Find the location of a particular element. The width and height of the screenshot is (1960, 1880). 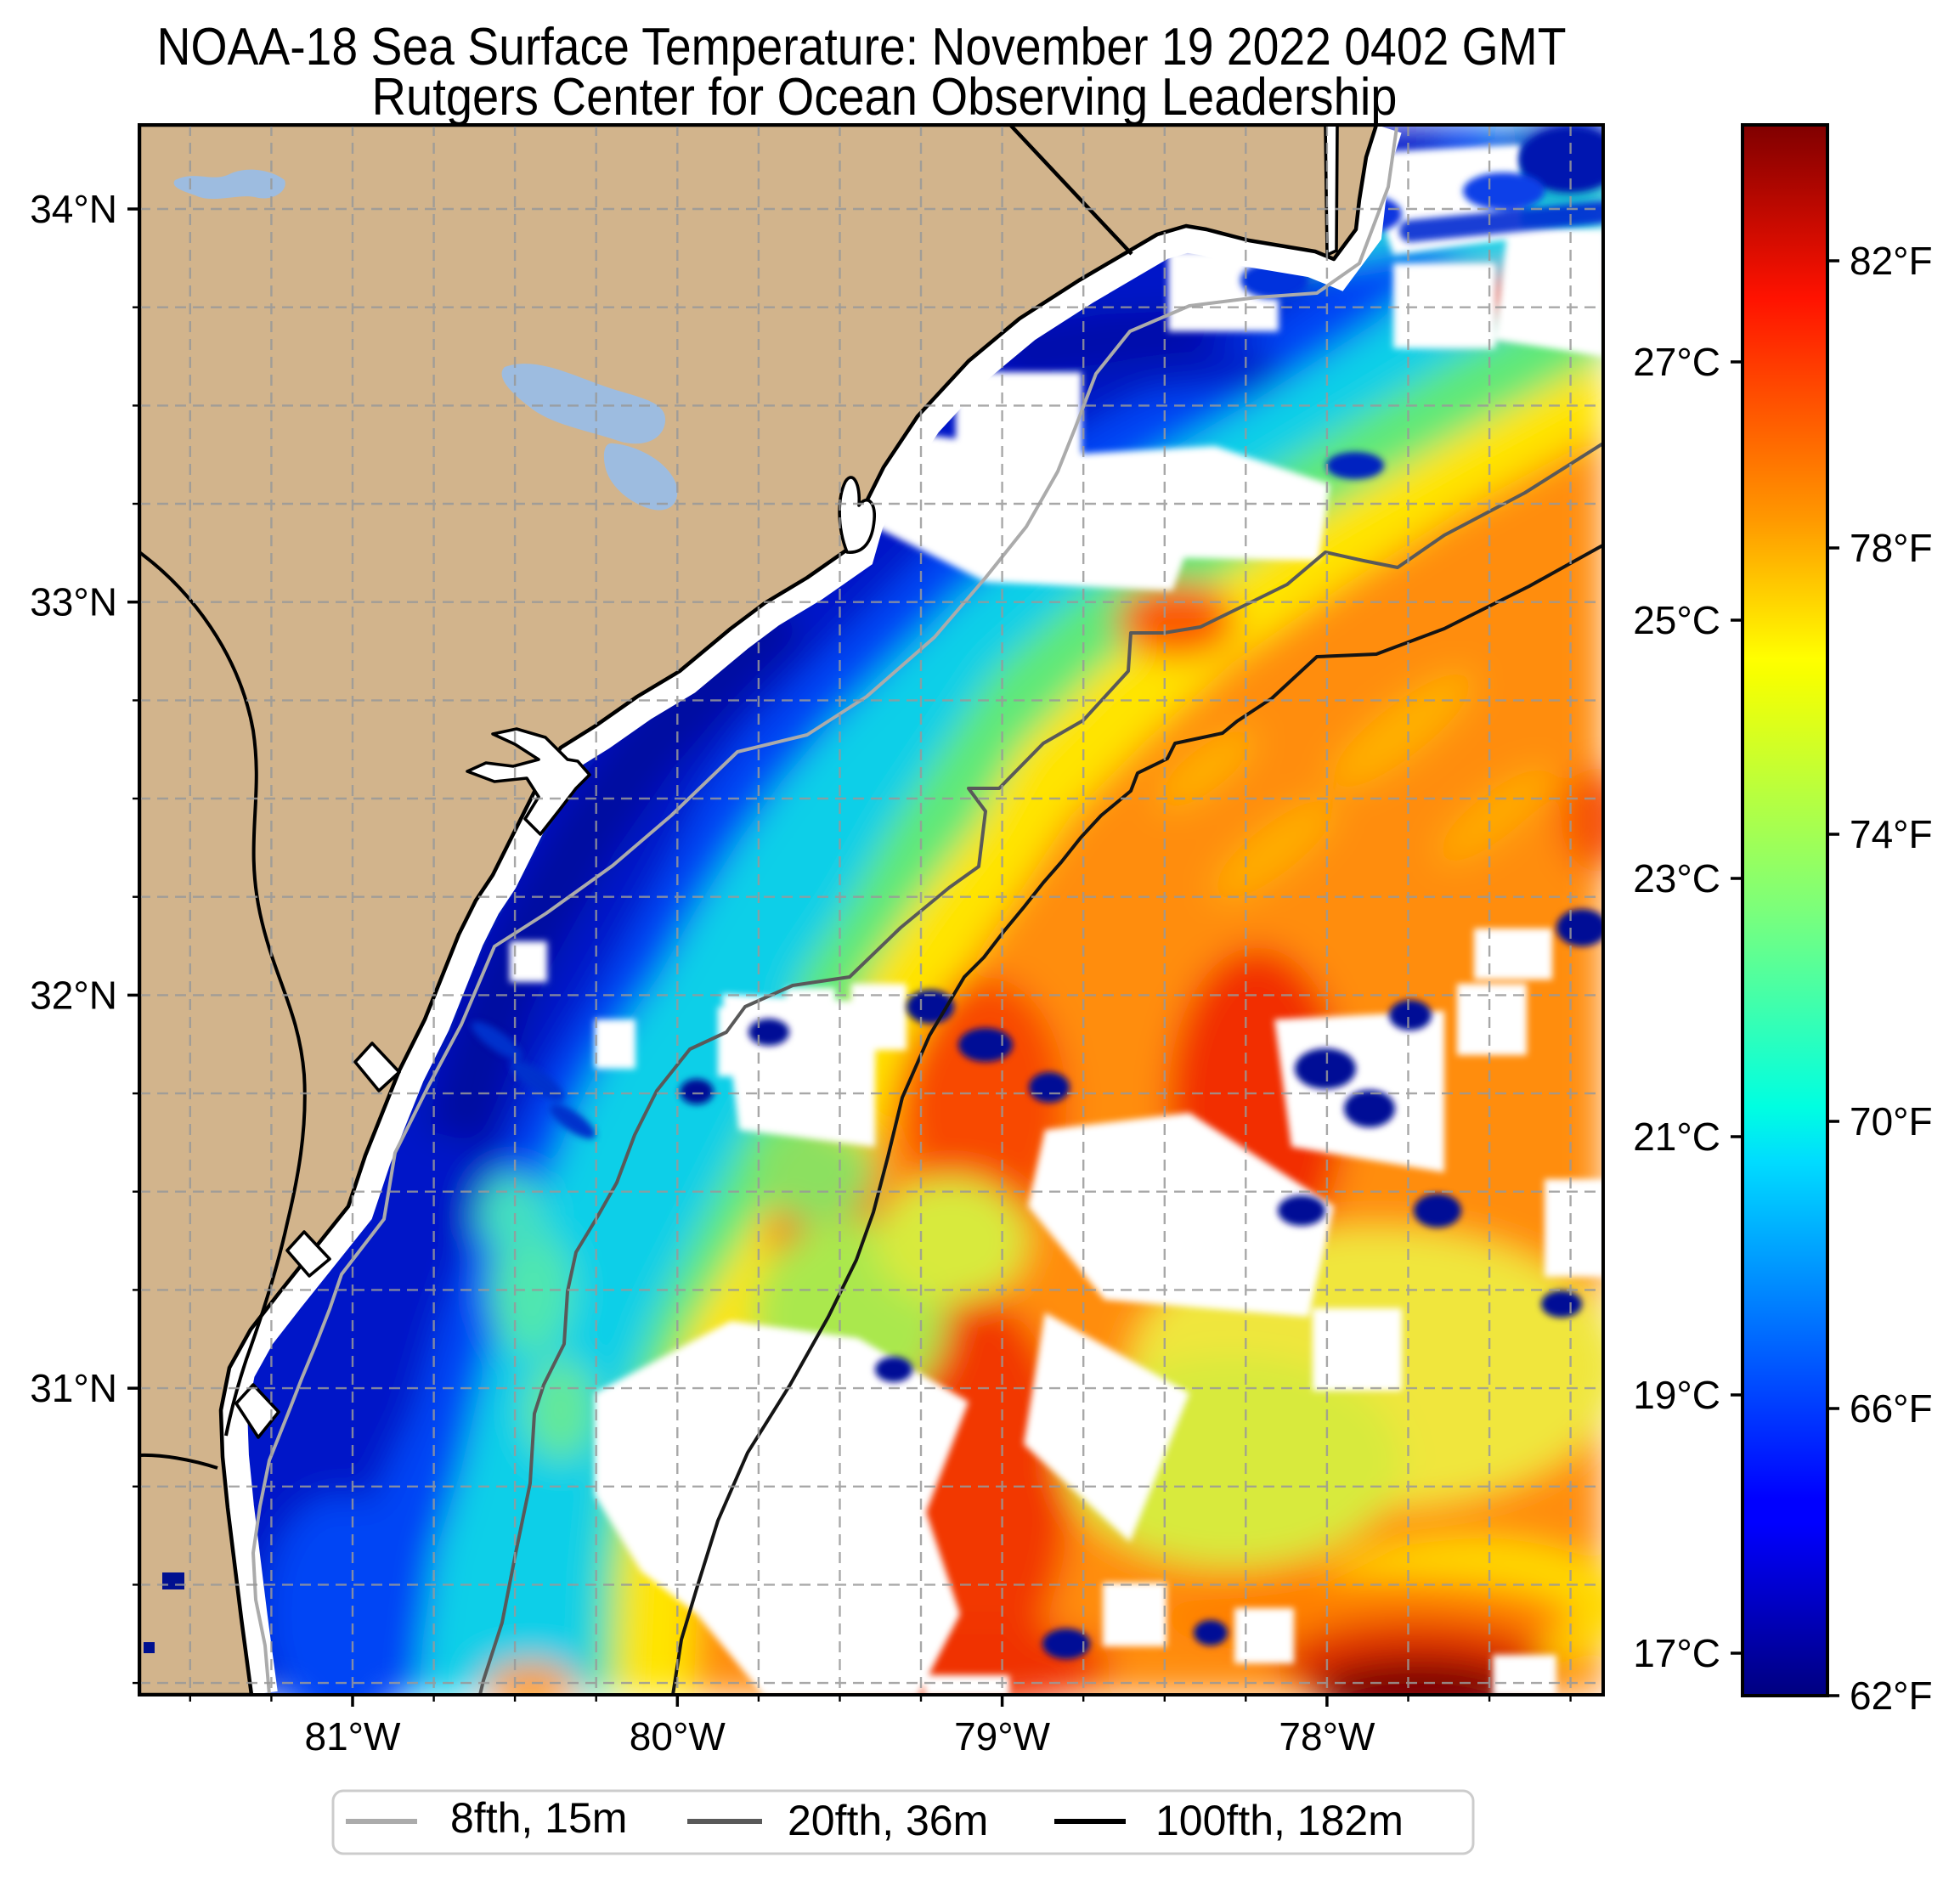

svg-text: 80°W is located at coordinates (678, 1737).